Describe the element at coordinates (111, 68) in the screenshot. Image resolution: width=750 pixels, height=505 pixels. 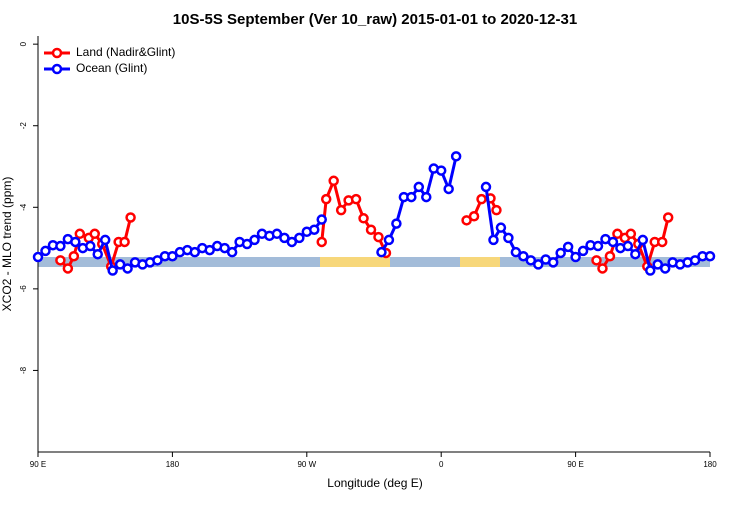
I see `legend-label: Ocean (Glint)` at that location.